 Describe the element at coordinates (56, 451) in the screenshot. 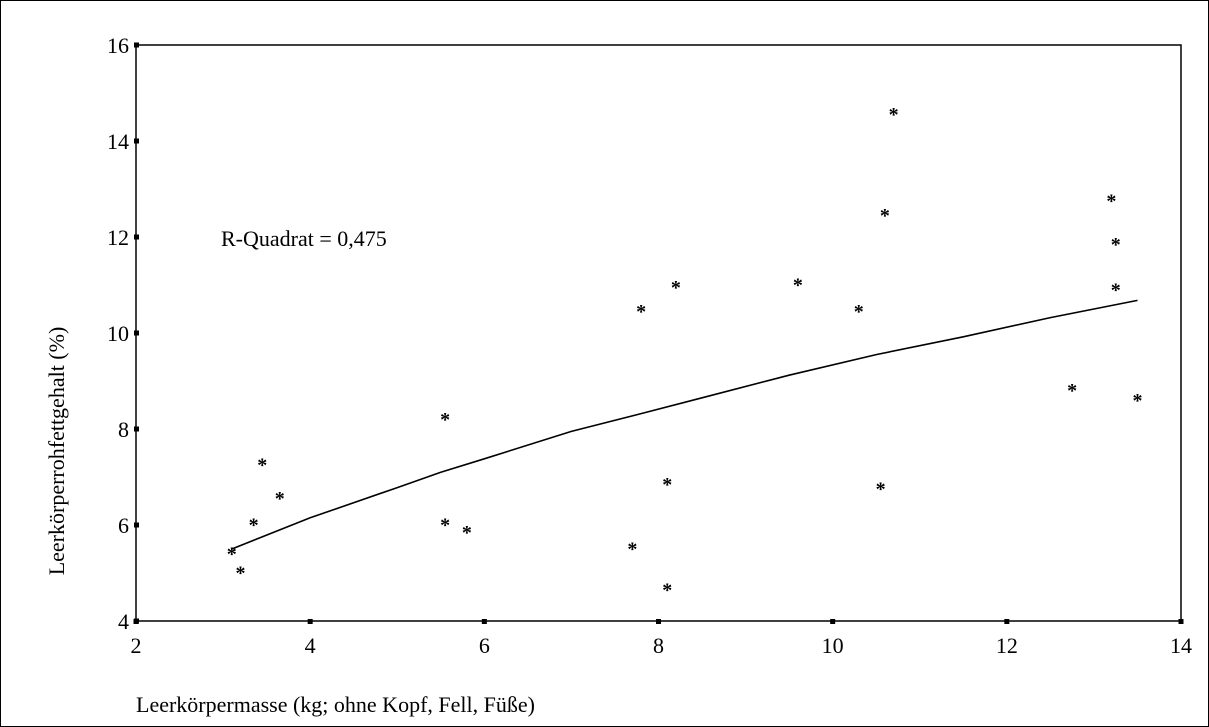

I see `y-axis-title: Leerkörperrohfettgehalt (%)` at that location.